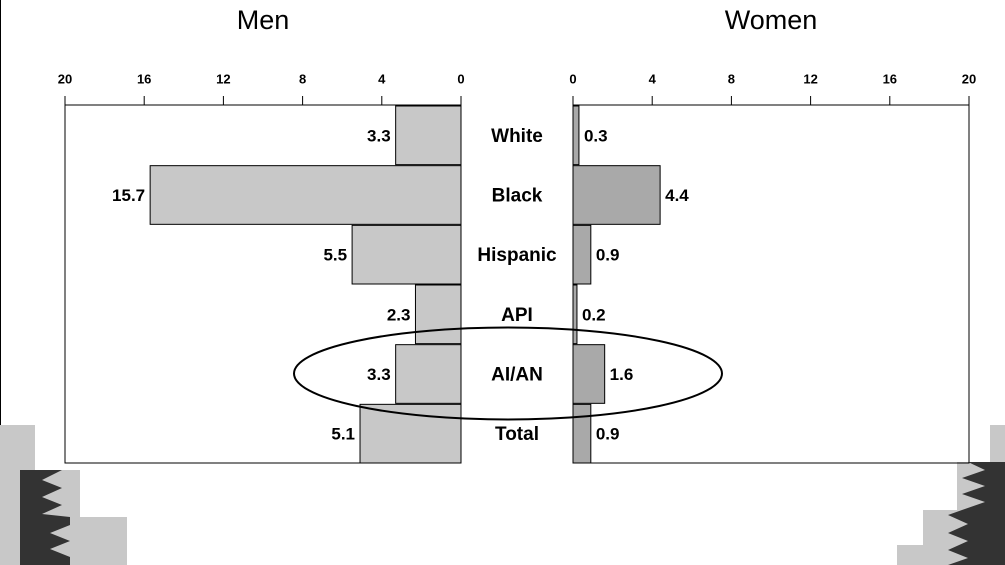  I want to click on category-label: API, so click(517, 315).